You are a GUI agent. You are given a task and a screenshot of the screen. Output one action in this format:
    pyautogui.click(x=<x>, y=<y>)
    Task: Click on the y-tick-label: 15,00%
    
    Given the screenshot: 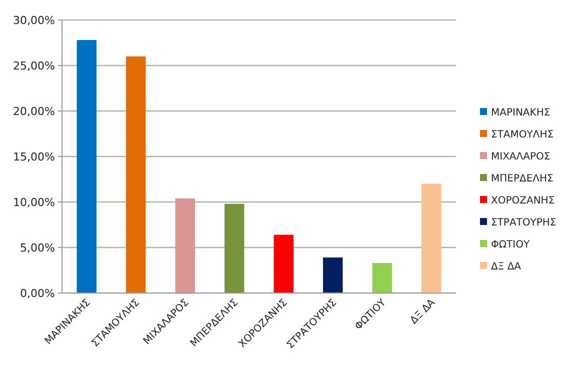 What is the action you would take?
    pyautogui.click(x=34, y=157)
    